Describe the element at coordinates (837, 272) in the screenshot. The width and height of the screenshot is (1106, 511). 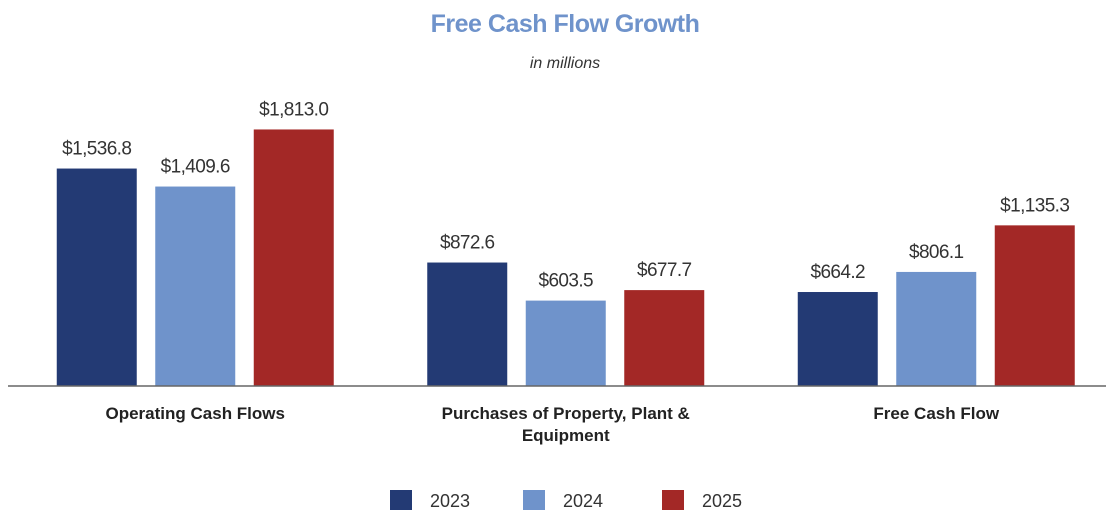
I see `value-label: $664.2` at that location.